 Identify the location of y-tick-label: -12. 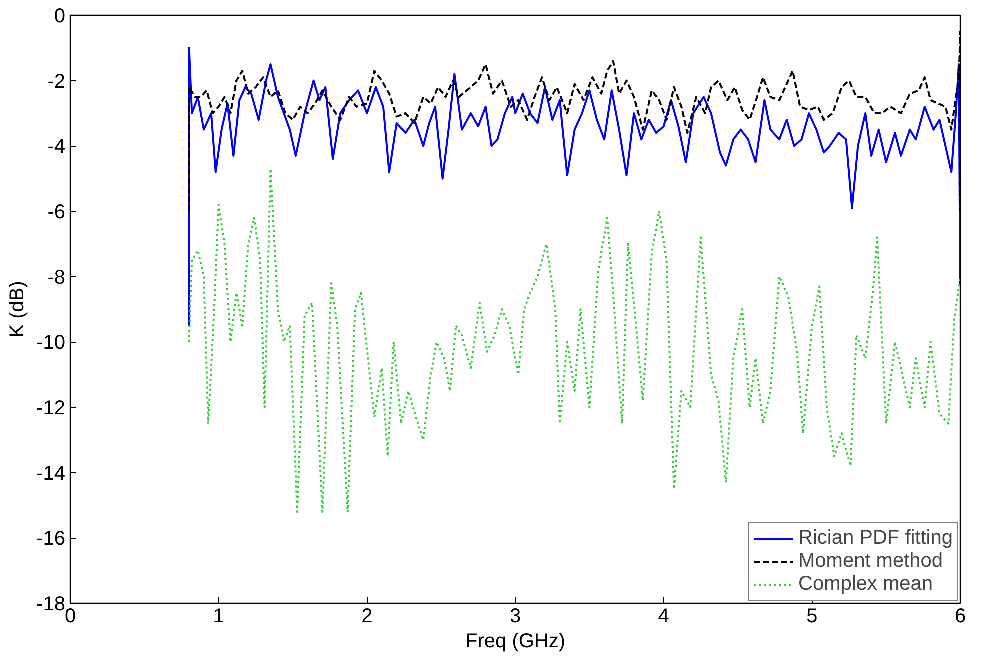
(51, 409).